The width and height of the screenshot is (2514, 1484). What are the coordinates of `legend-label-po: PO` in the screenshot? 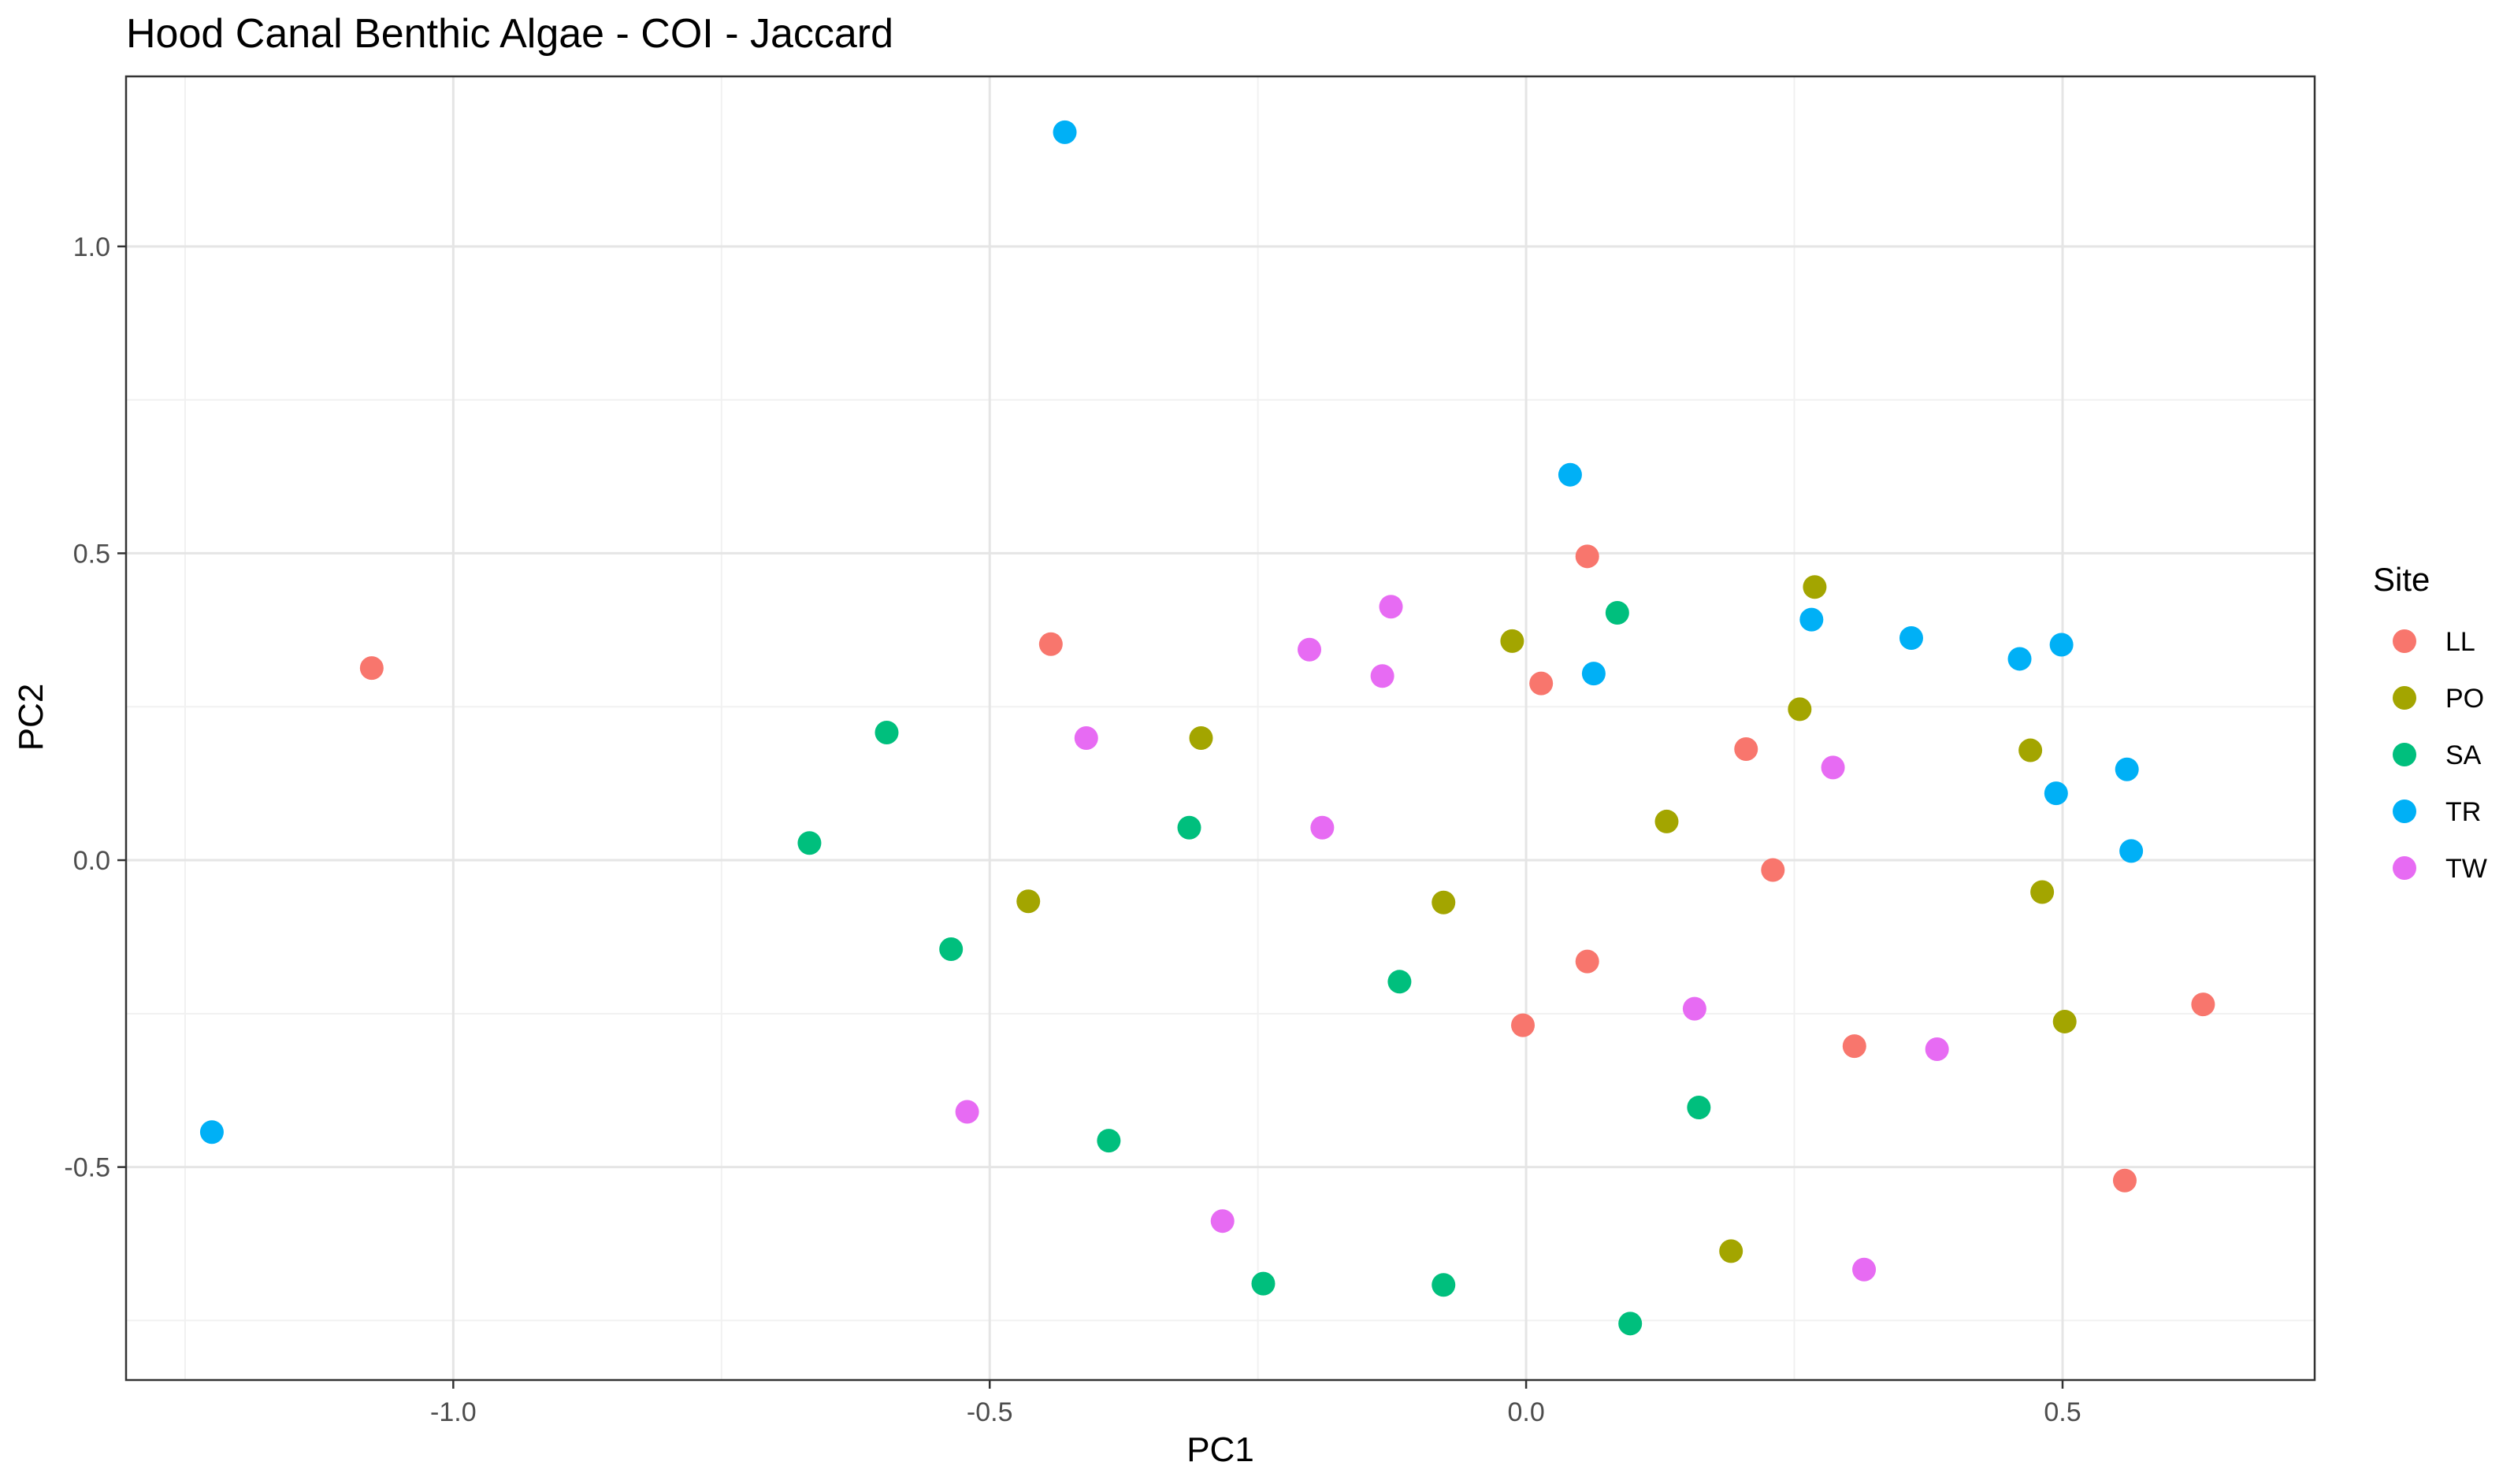 It's located at (2465, 699).